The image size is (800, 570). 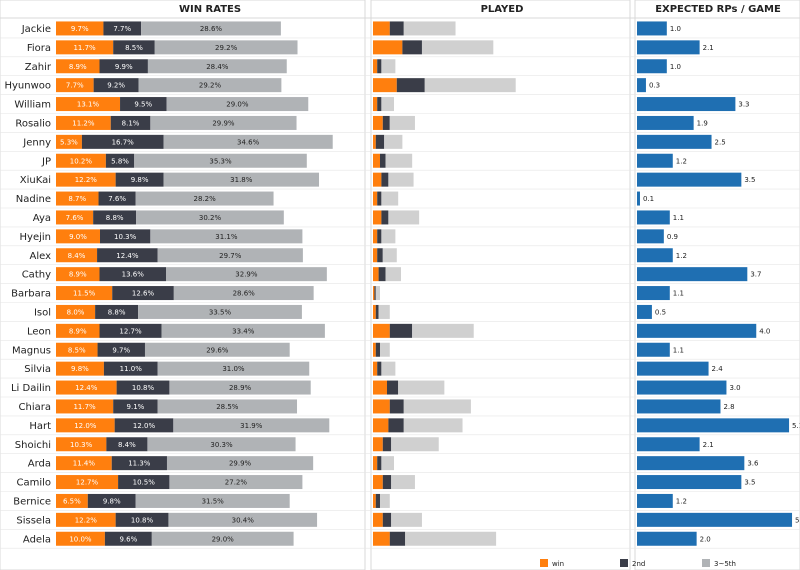 What do you see at coordinates (382, 274) in the screenshot?
I see `played-bar-2nd-cathy` at bounding box center [382, 274].